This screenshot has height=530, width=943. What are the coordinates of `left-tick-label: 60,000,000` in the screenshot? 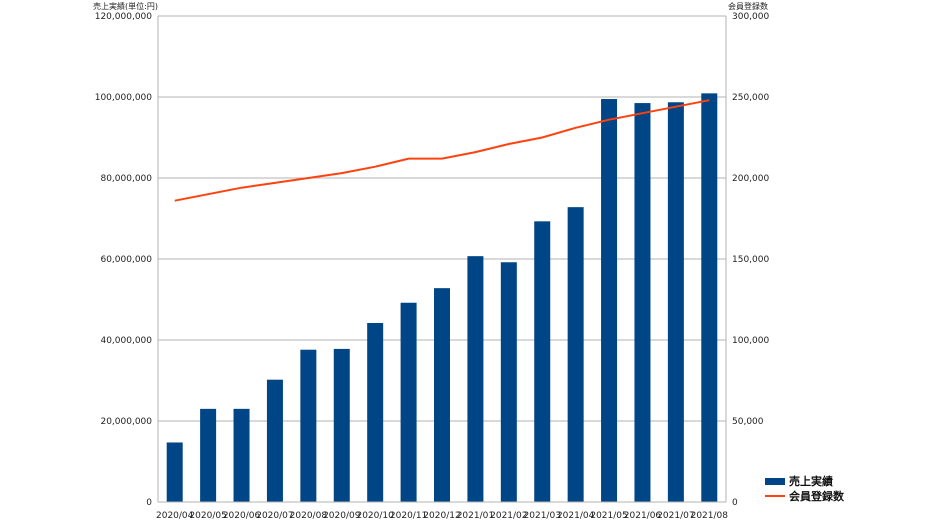 It's located at (126, 260).